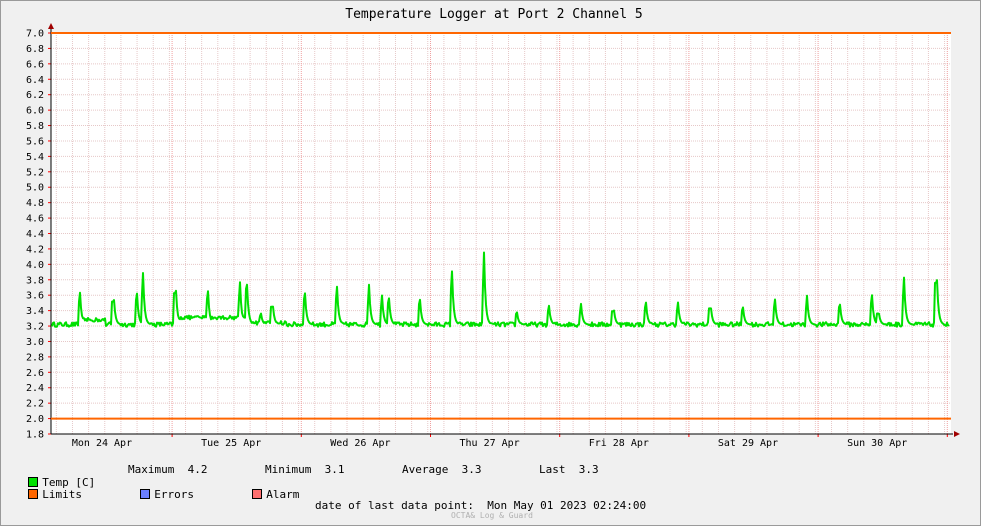 The image size is (981, 526). Describe the element at coordinates (35, 357) in the screenshot. I see `y-tick-label: 2.8` at that location.